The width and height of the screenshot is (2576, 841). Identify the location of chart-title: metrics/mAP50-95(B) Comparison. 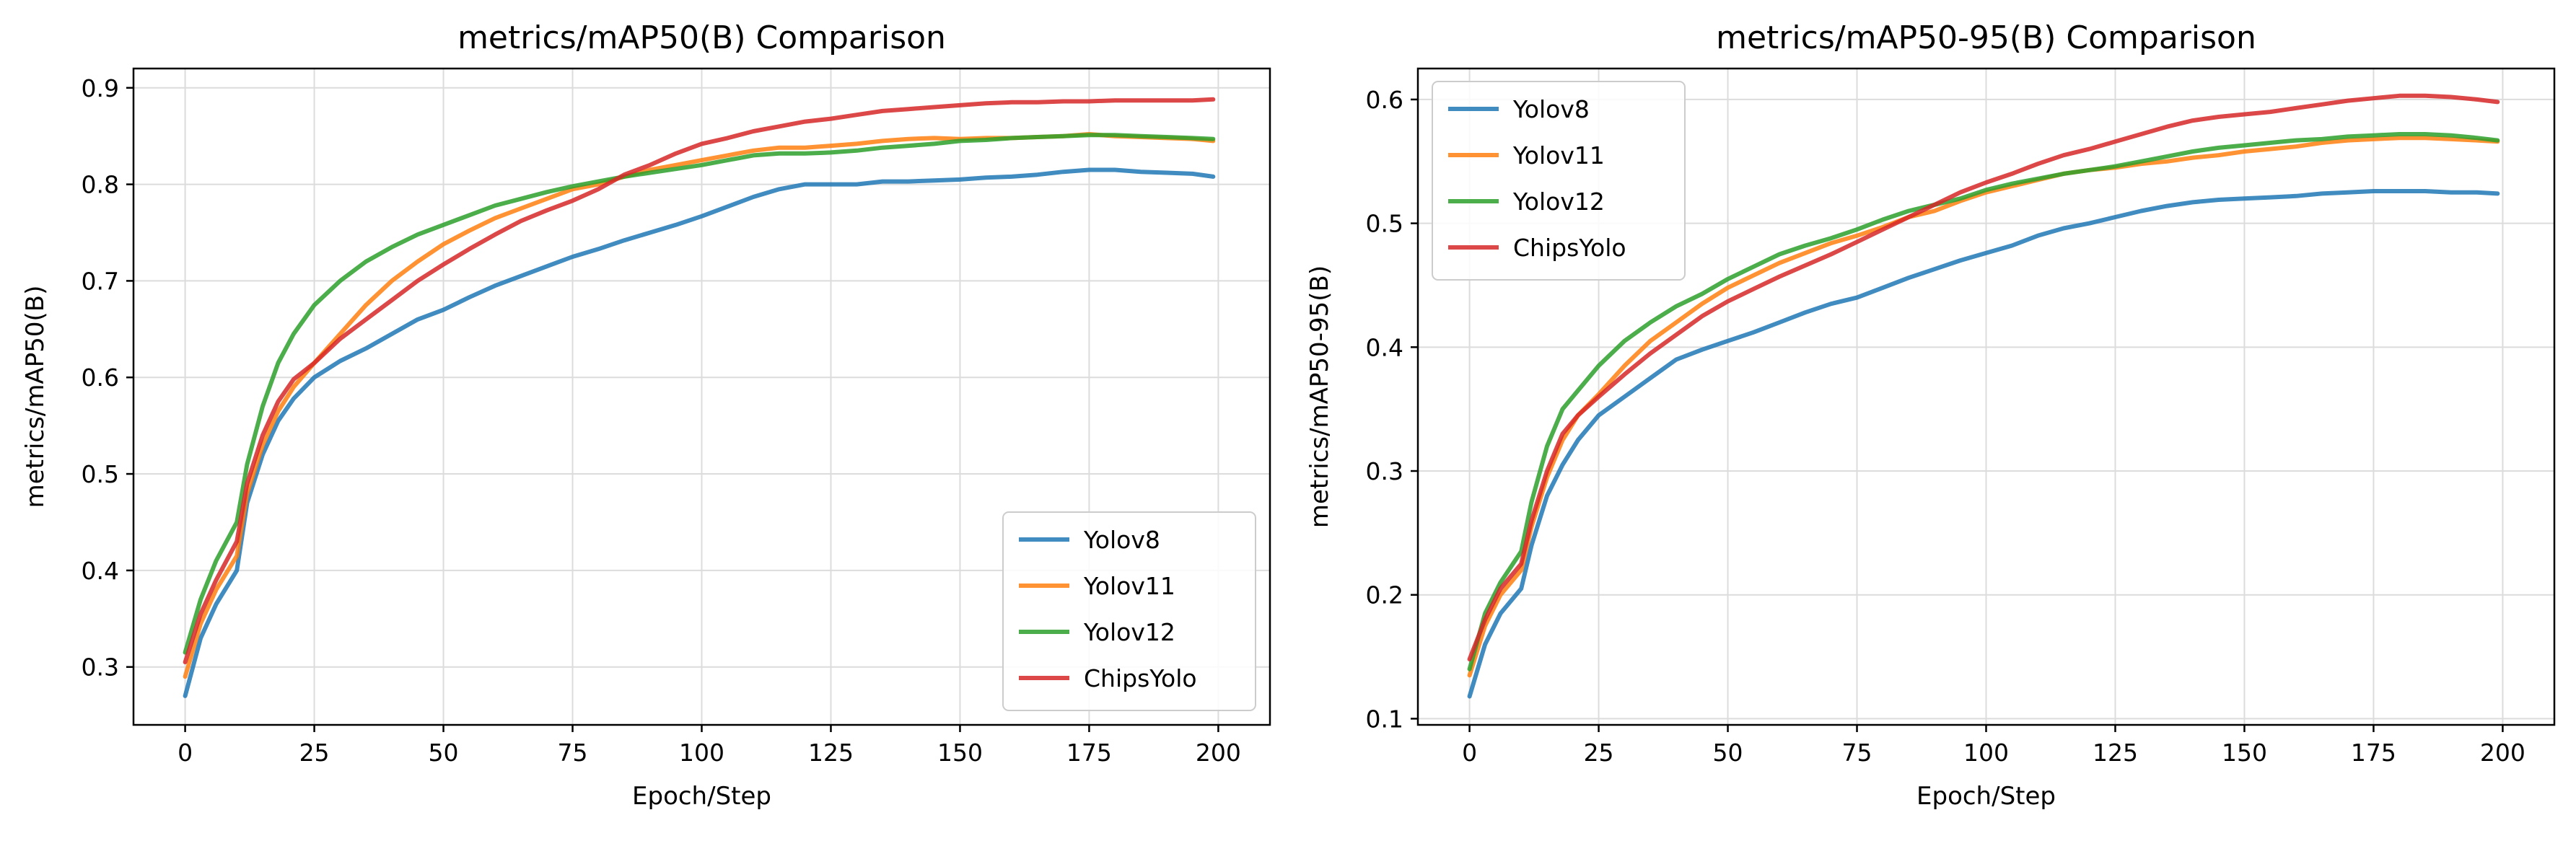
(1986, 37).